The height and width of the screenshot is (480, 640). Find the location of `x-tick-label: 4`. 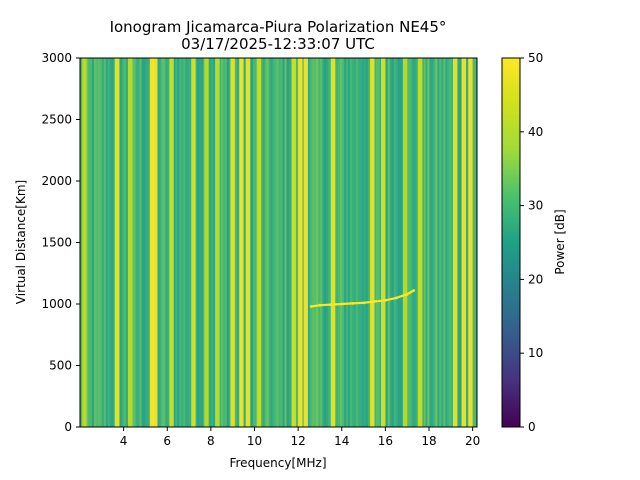

x-tick-label: 4 is located at coordinates (124, 441).